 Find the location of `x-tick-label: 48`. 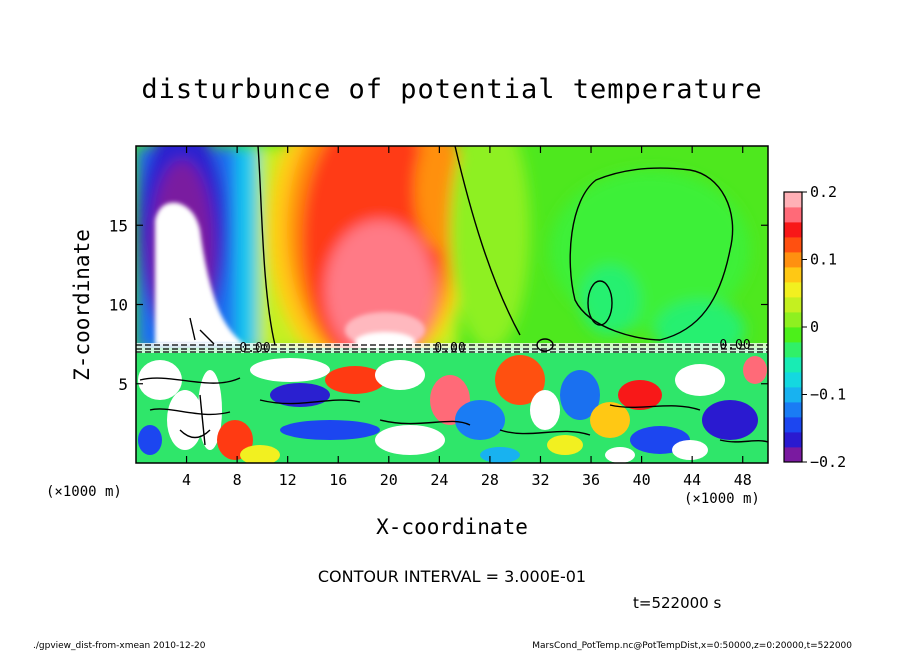

x-tick-label: 48 is located at coordinates (743, 480).